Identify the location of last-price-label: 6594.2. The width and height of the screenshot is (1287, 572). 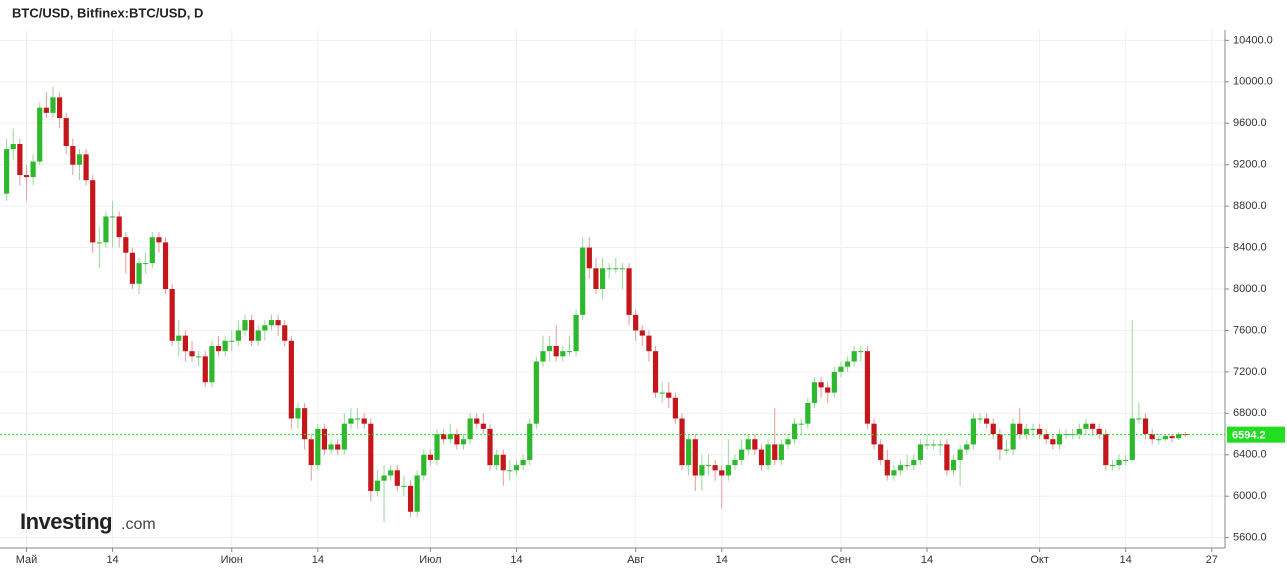
(1249, 436).